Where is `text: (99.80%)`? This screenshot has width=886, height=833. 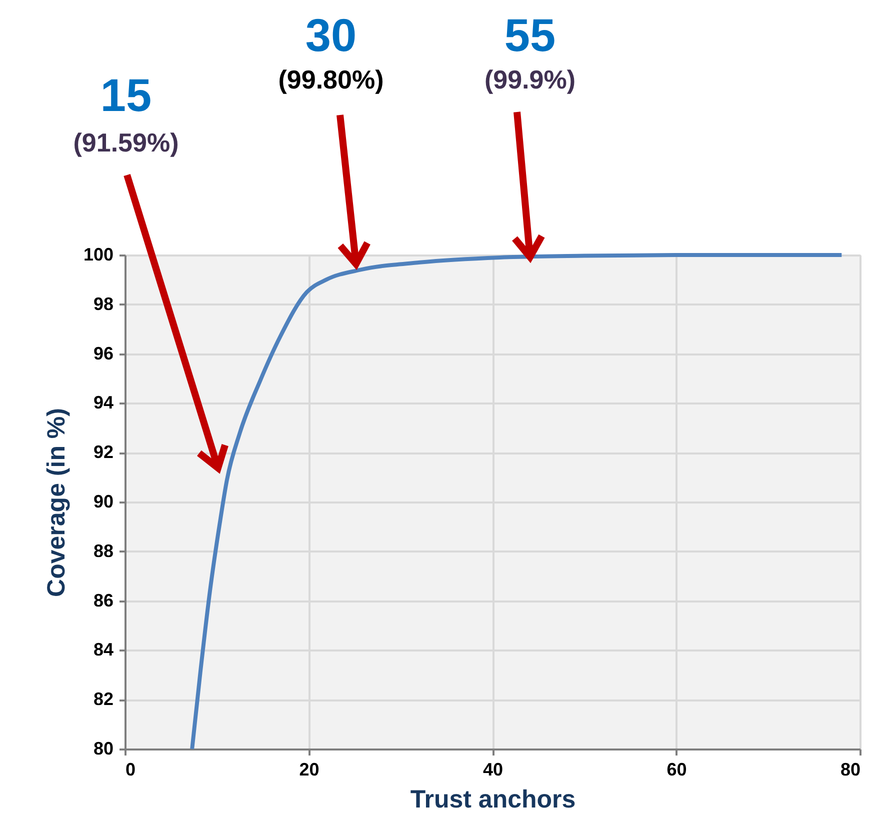 text: (99.80%) is located at coordinates (331, 80).